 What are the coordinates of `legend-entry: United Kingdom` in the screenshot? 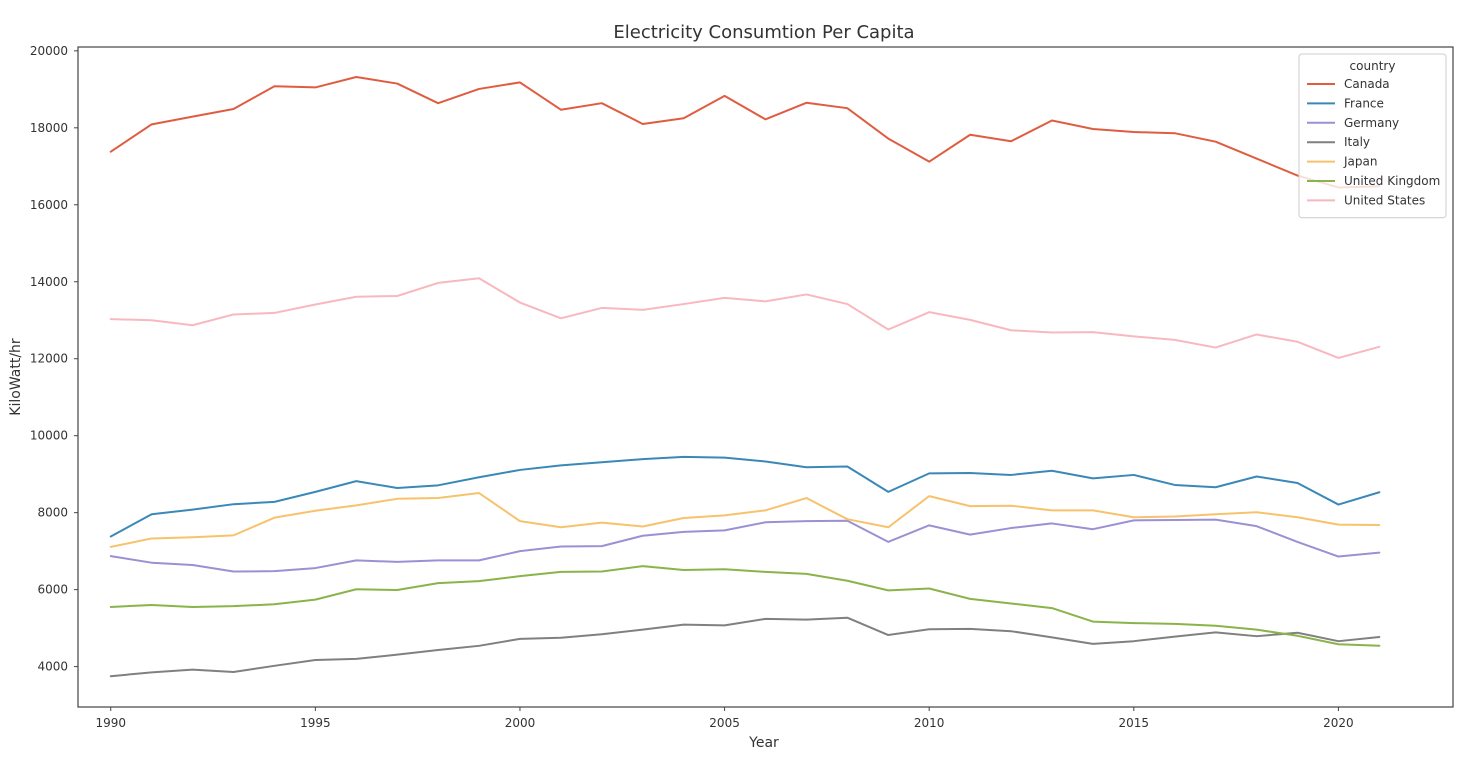 It's located at (1392, 181).